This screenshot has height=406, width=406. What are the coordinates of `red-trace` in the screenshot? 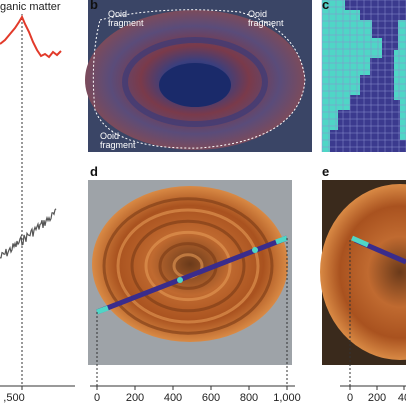 It's located at (31, 36).